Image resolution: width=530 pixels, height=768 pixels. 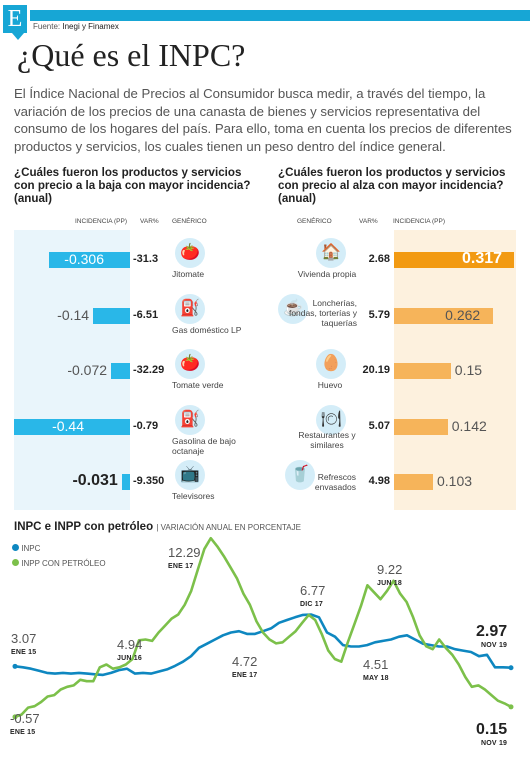 I want to click on page-title: ¿Qué es el INPC?, so click(x=131, y=55).